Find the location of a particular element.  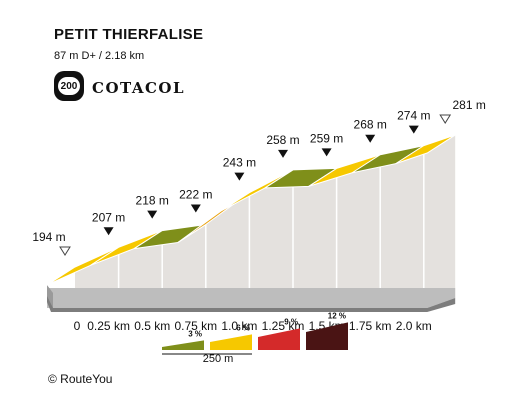

legend-label-2: 6 % is located at coordinates (243, 327).